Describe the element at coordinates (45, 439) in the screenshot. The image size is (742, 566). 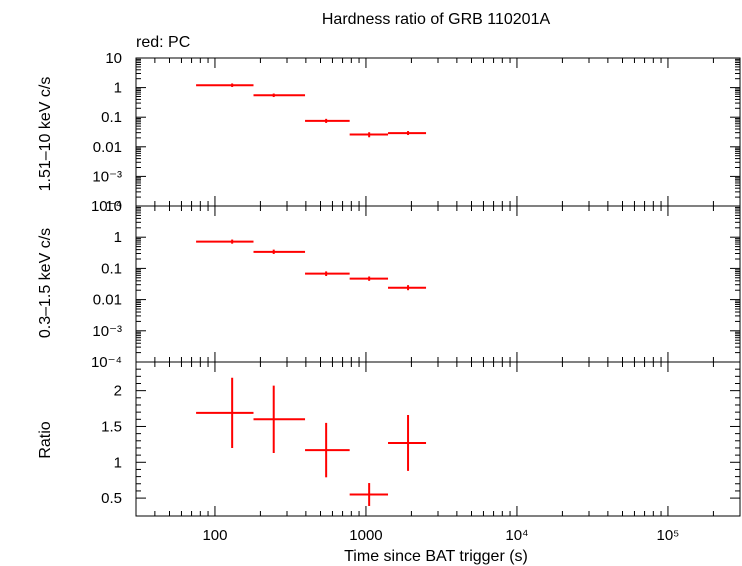
I see `y-axis-label-ratio: Ratio` at that location.